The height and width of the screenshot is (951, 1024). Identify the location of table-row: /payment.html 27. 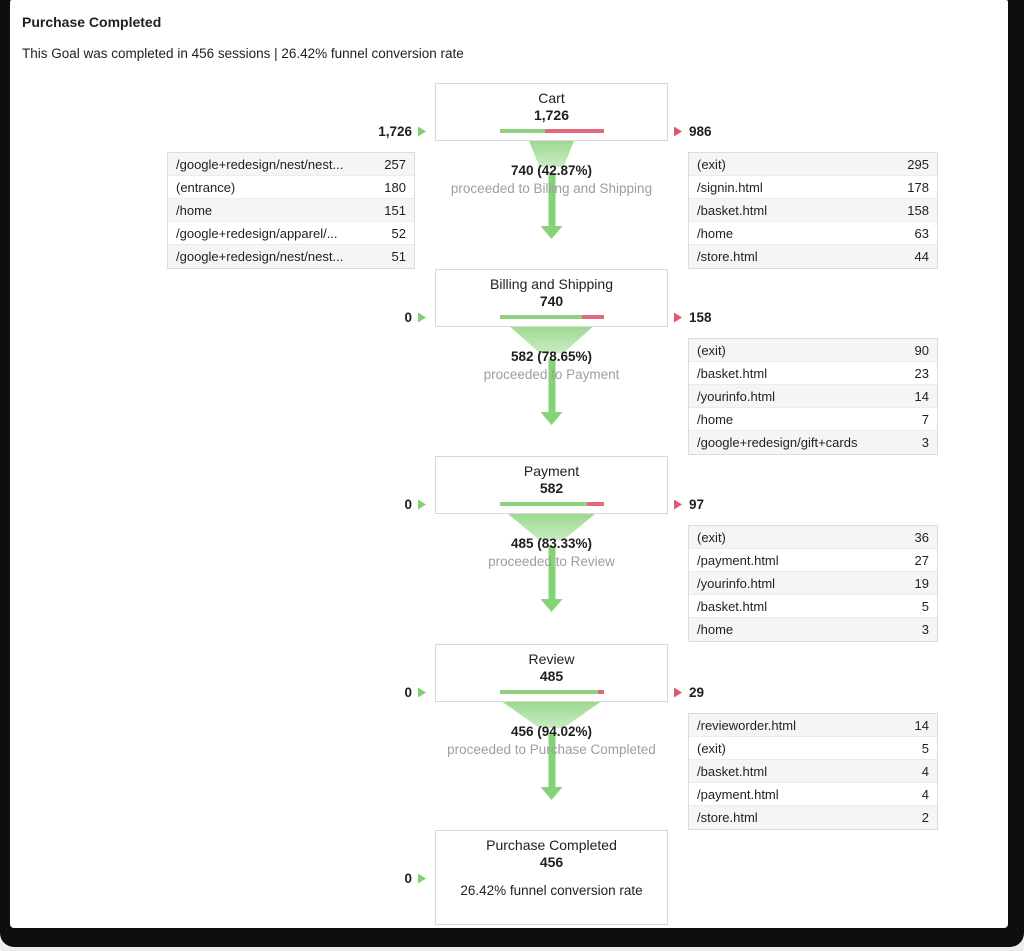
(813, 560).